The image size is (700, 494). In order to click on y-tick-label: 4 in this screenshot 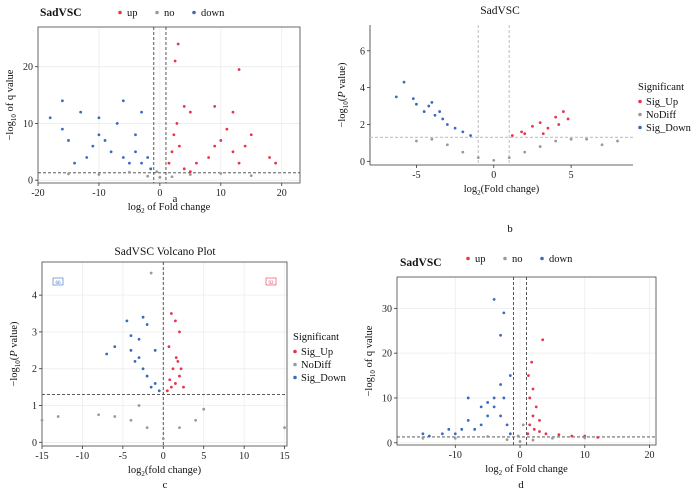, I will do `click(34, 296)`.